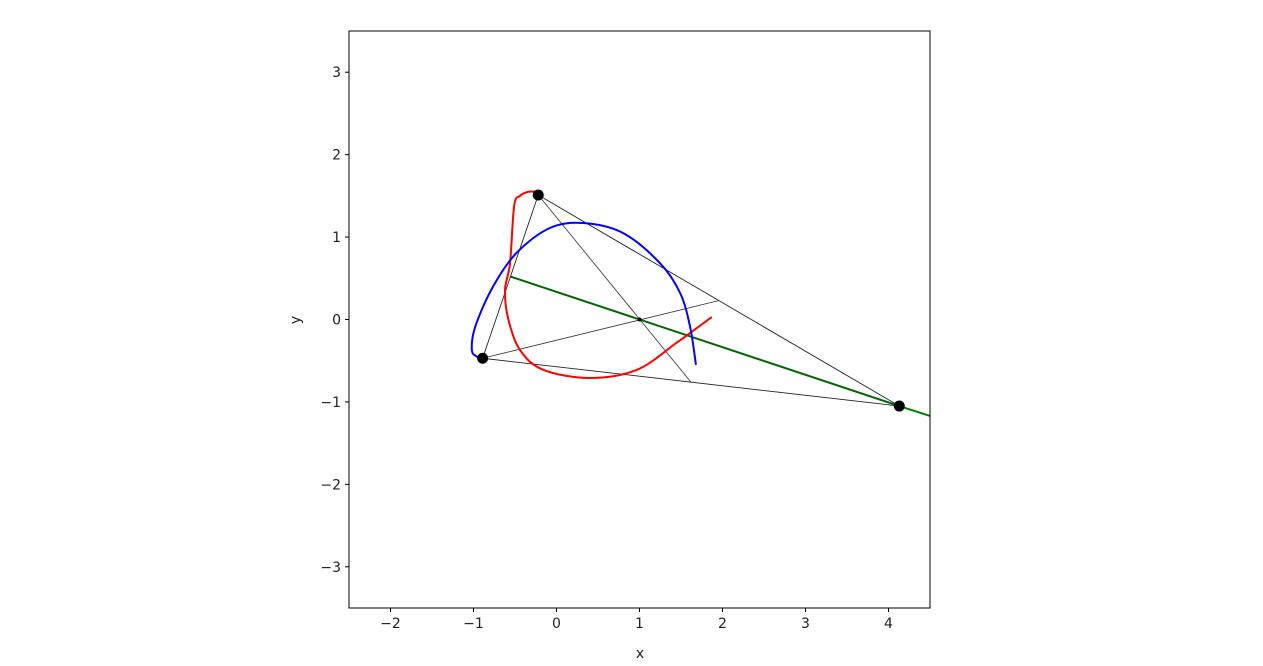  I want to click on y-tick-label: 3, so click(336, 73).